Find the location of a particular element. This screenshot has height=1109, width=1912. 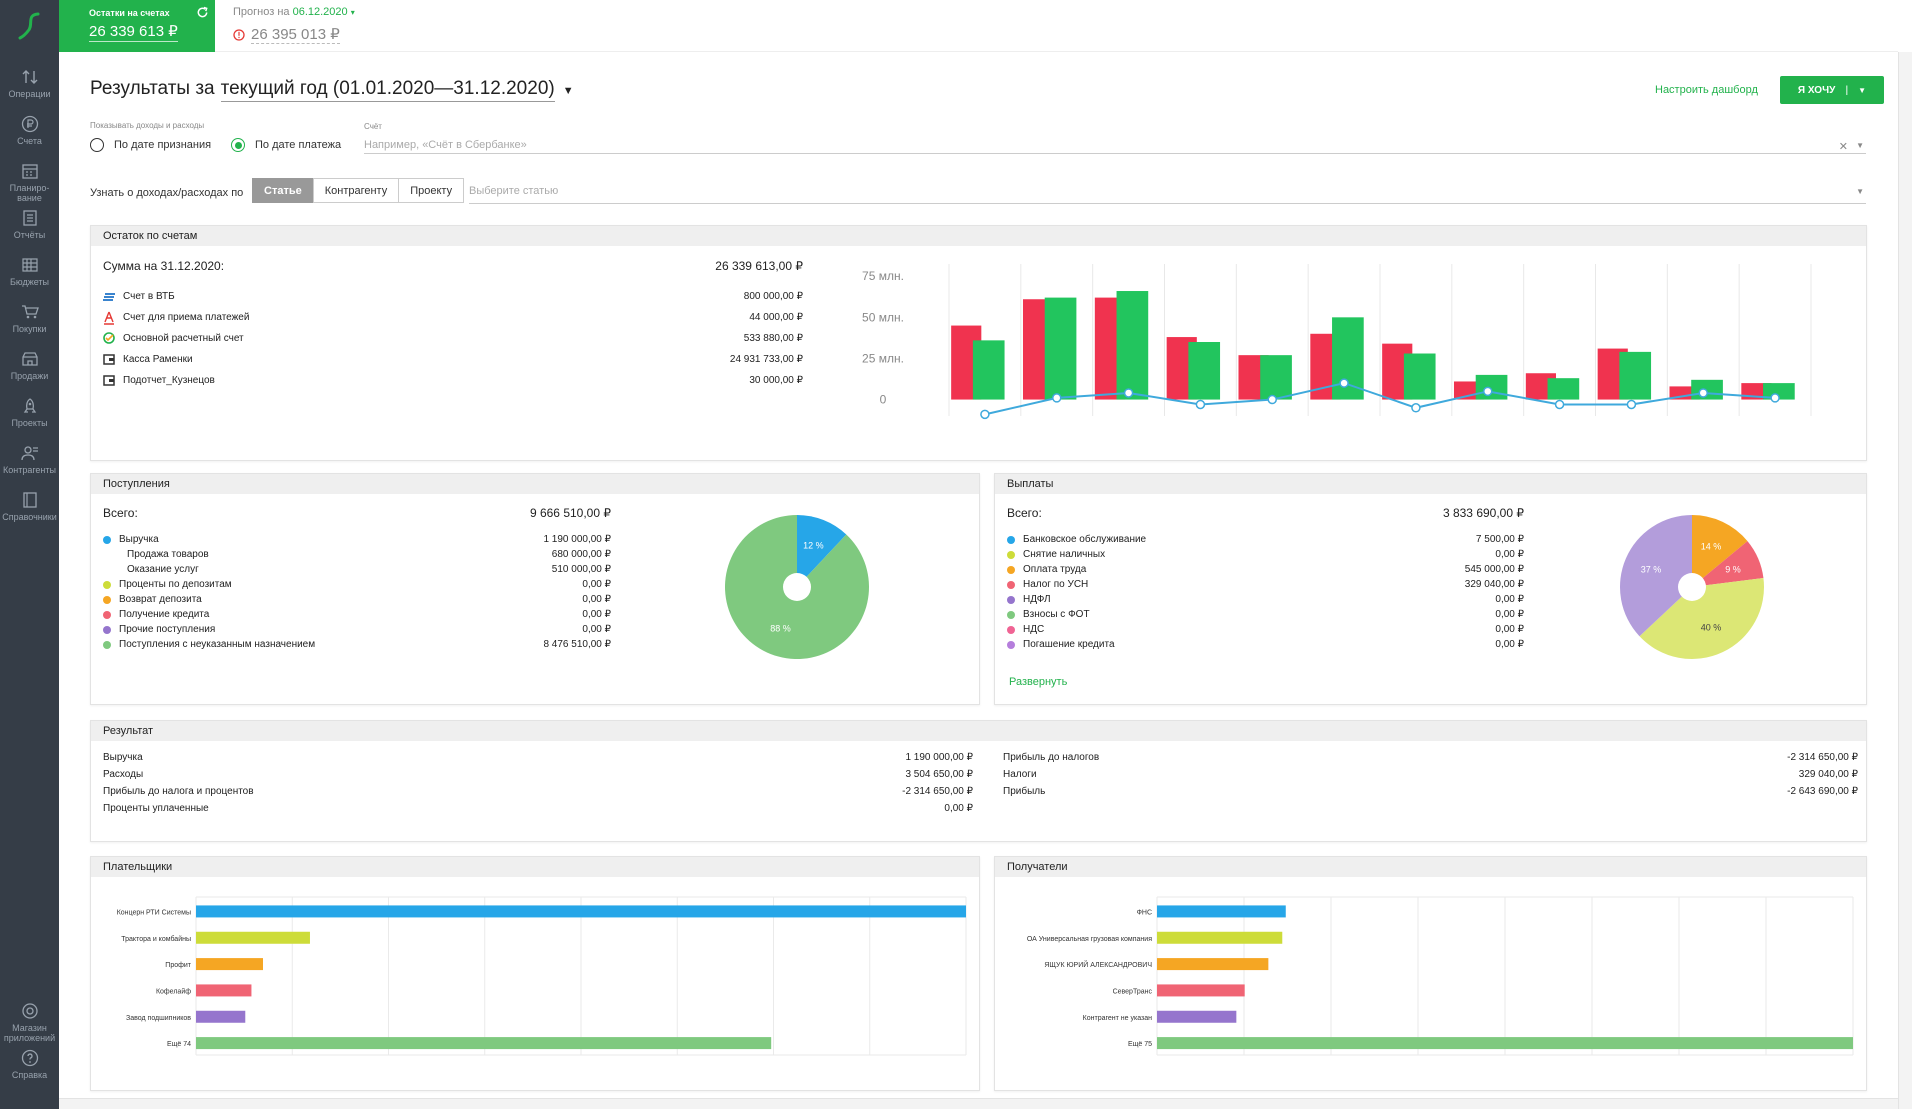

legend-item: Оплата труда 545 000,00 ₽ is located at coordinates (1265, 569).